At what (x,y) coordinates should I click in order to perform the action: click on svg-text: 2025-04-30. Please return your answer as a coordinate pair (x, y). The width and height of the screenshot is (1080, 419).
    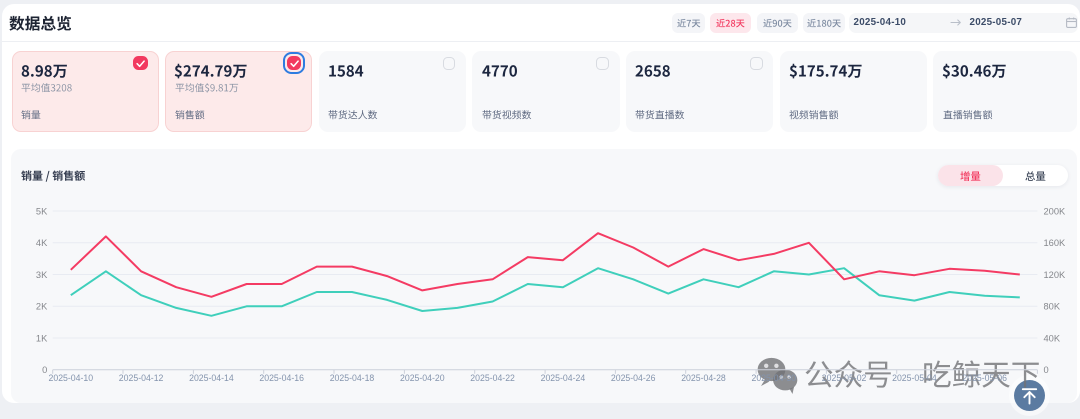
    Looking at the image, I should click on (774, 378).